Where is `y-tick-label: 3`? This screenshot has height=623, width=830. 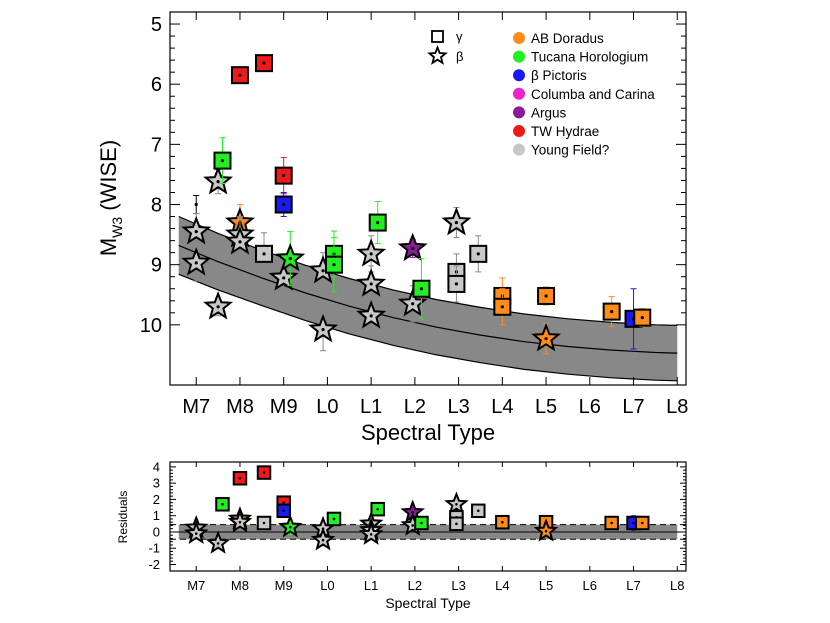
y-tick-label: 3 is located at coordinates (156, 483).